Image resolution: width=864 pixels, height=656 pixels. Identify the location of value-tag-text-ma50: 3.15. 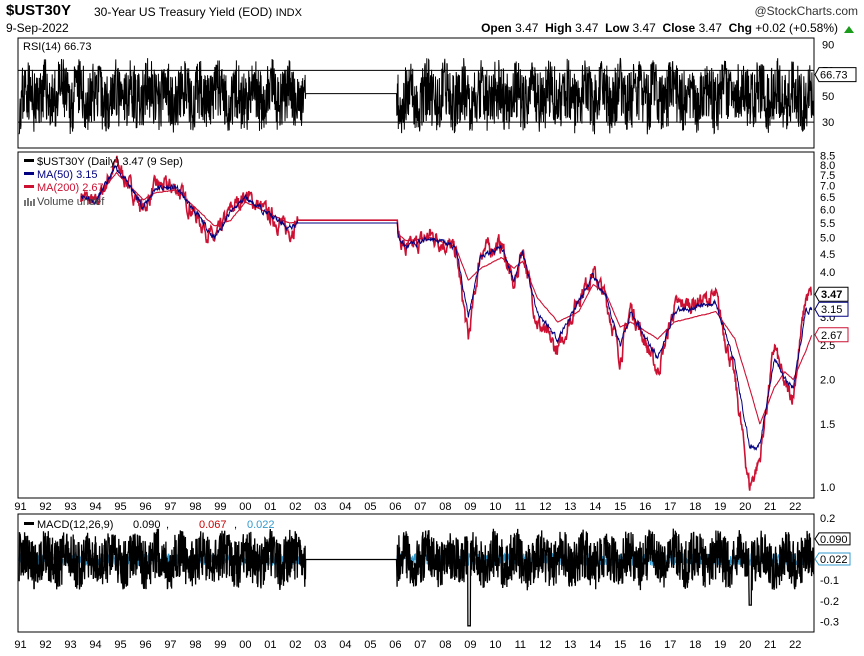
(831, 310).